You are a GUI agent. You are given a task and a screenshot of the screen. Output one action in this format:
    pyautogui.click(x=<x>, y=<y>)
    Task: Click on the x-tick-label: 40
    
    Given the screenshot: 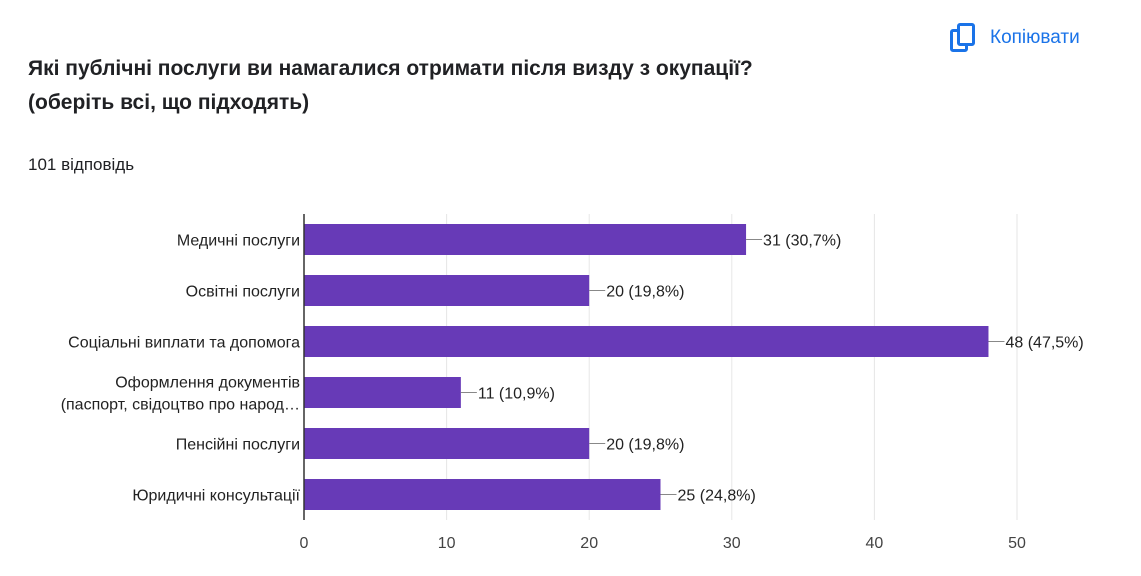 What is the action you would take?
    pyautogui.click(x=875, y=543)
    